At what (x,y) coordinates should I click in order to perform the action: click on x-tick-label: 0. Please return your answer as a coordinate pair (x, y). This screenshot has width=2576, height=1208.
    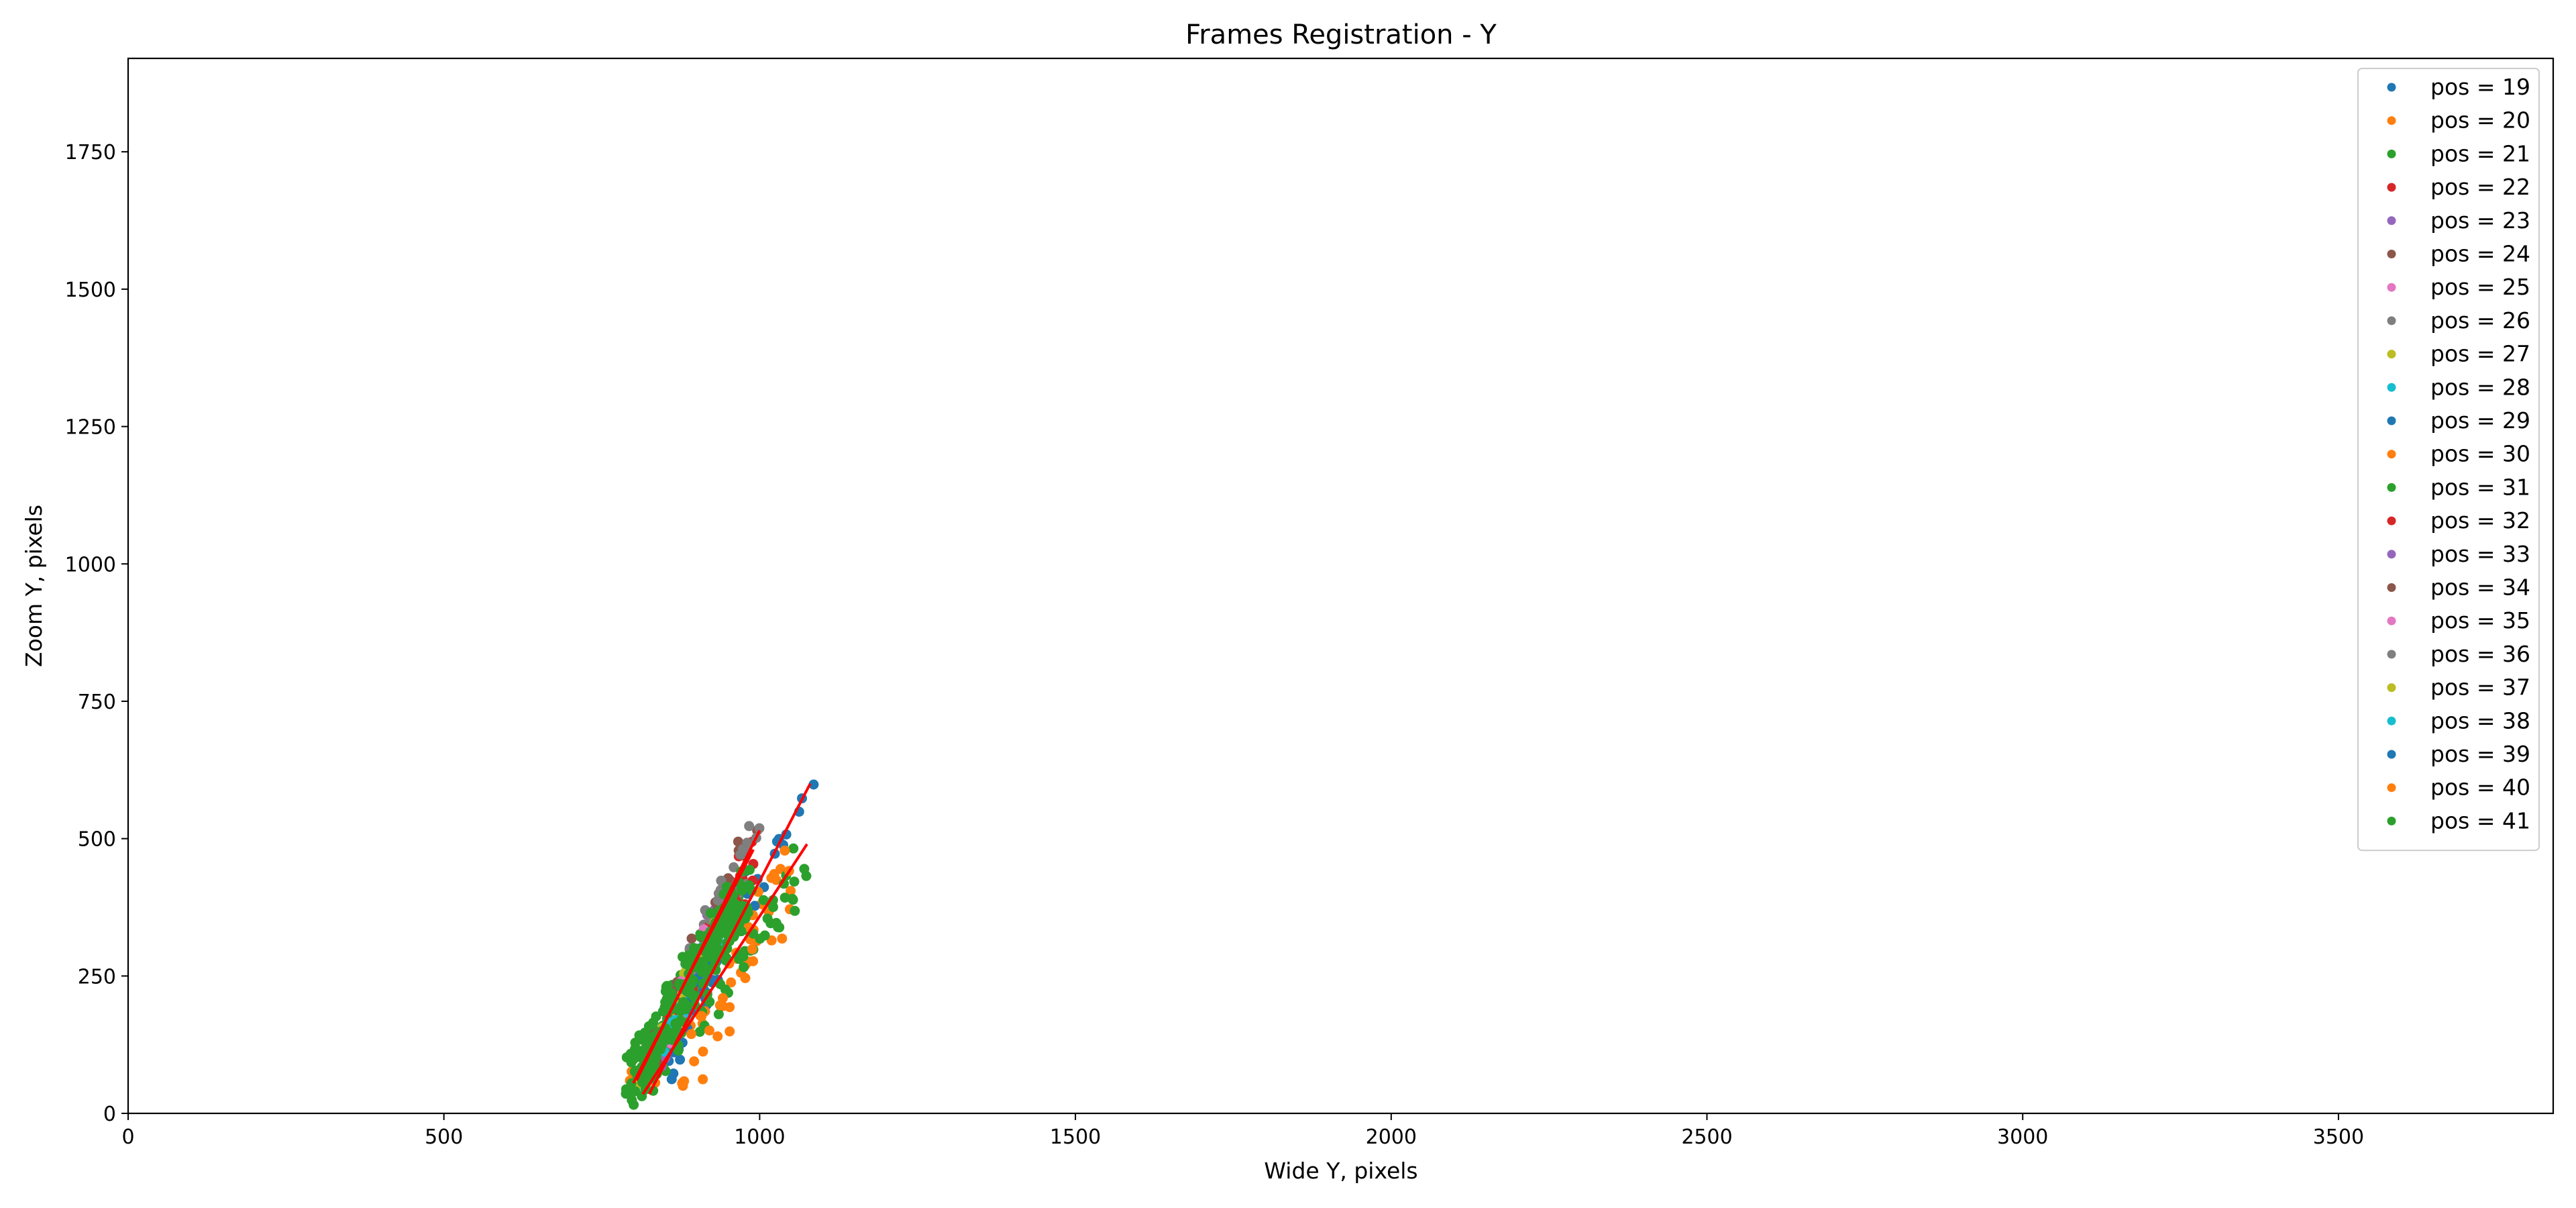
    Looking at the image, I should click on (127, 1137).